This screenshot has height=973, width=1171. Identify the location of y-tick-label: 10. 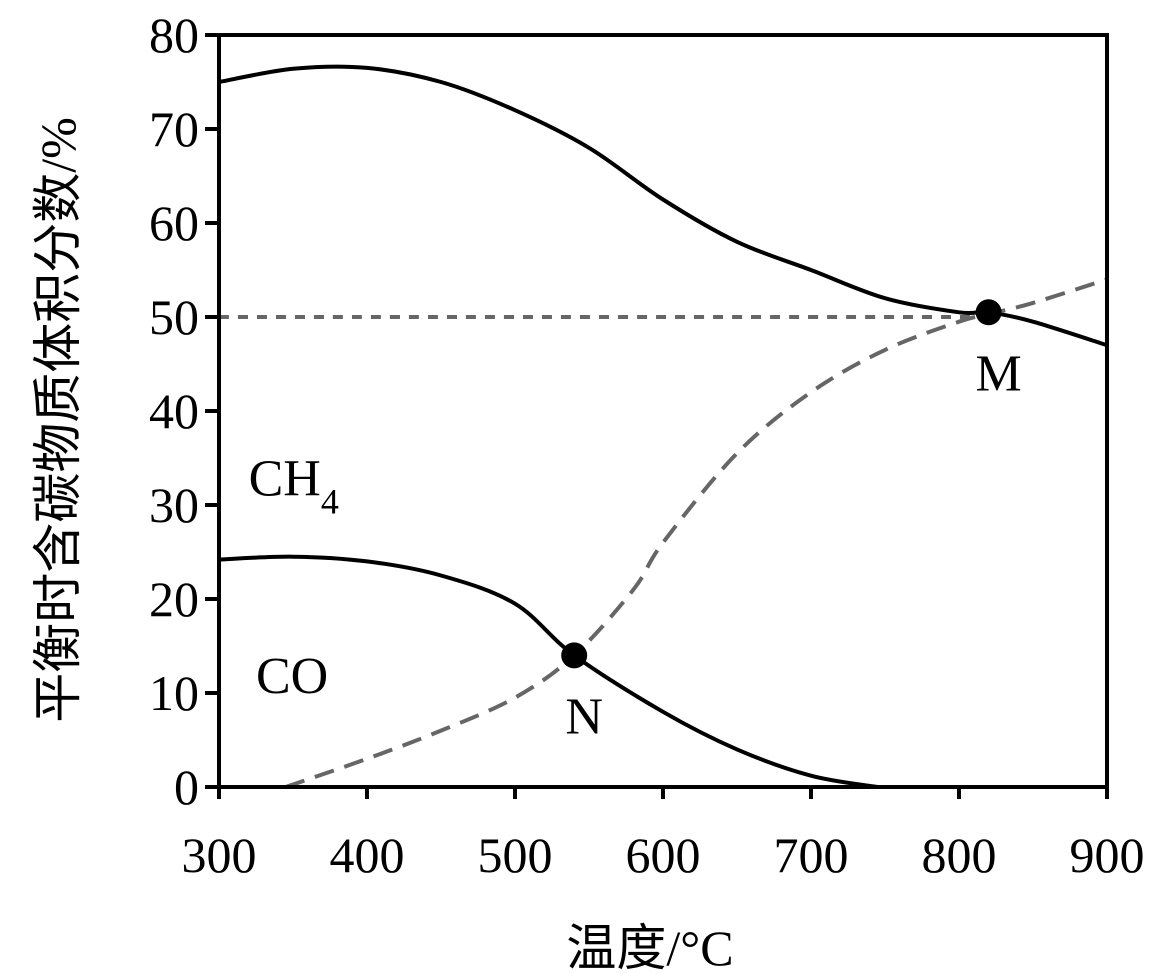
(174, 693).